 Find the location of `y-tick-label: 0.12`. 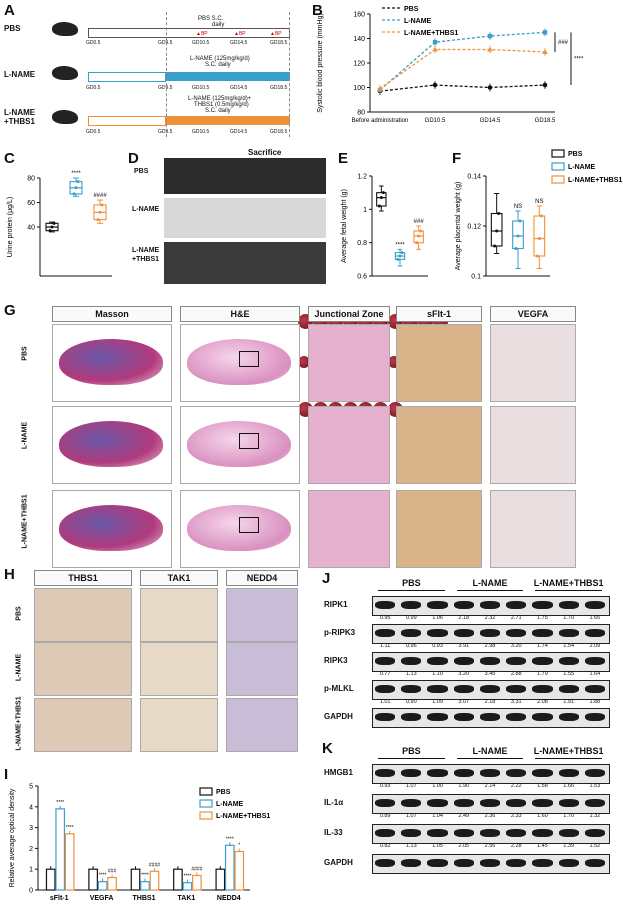

y-tick-label: 0.12 is located at coordinates (474, 227).